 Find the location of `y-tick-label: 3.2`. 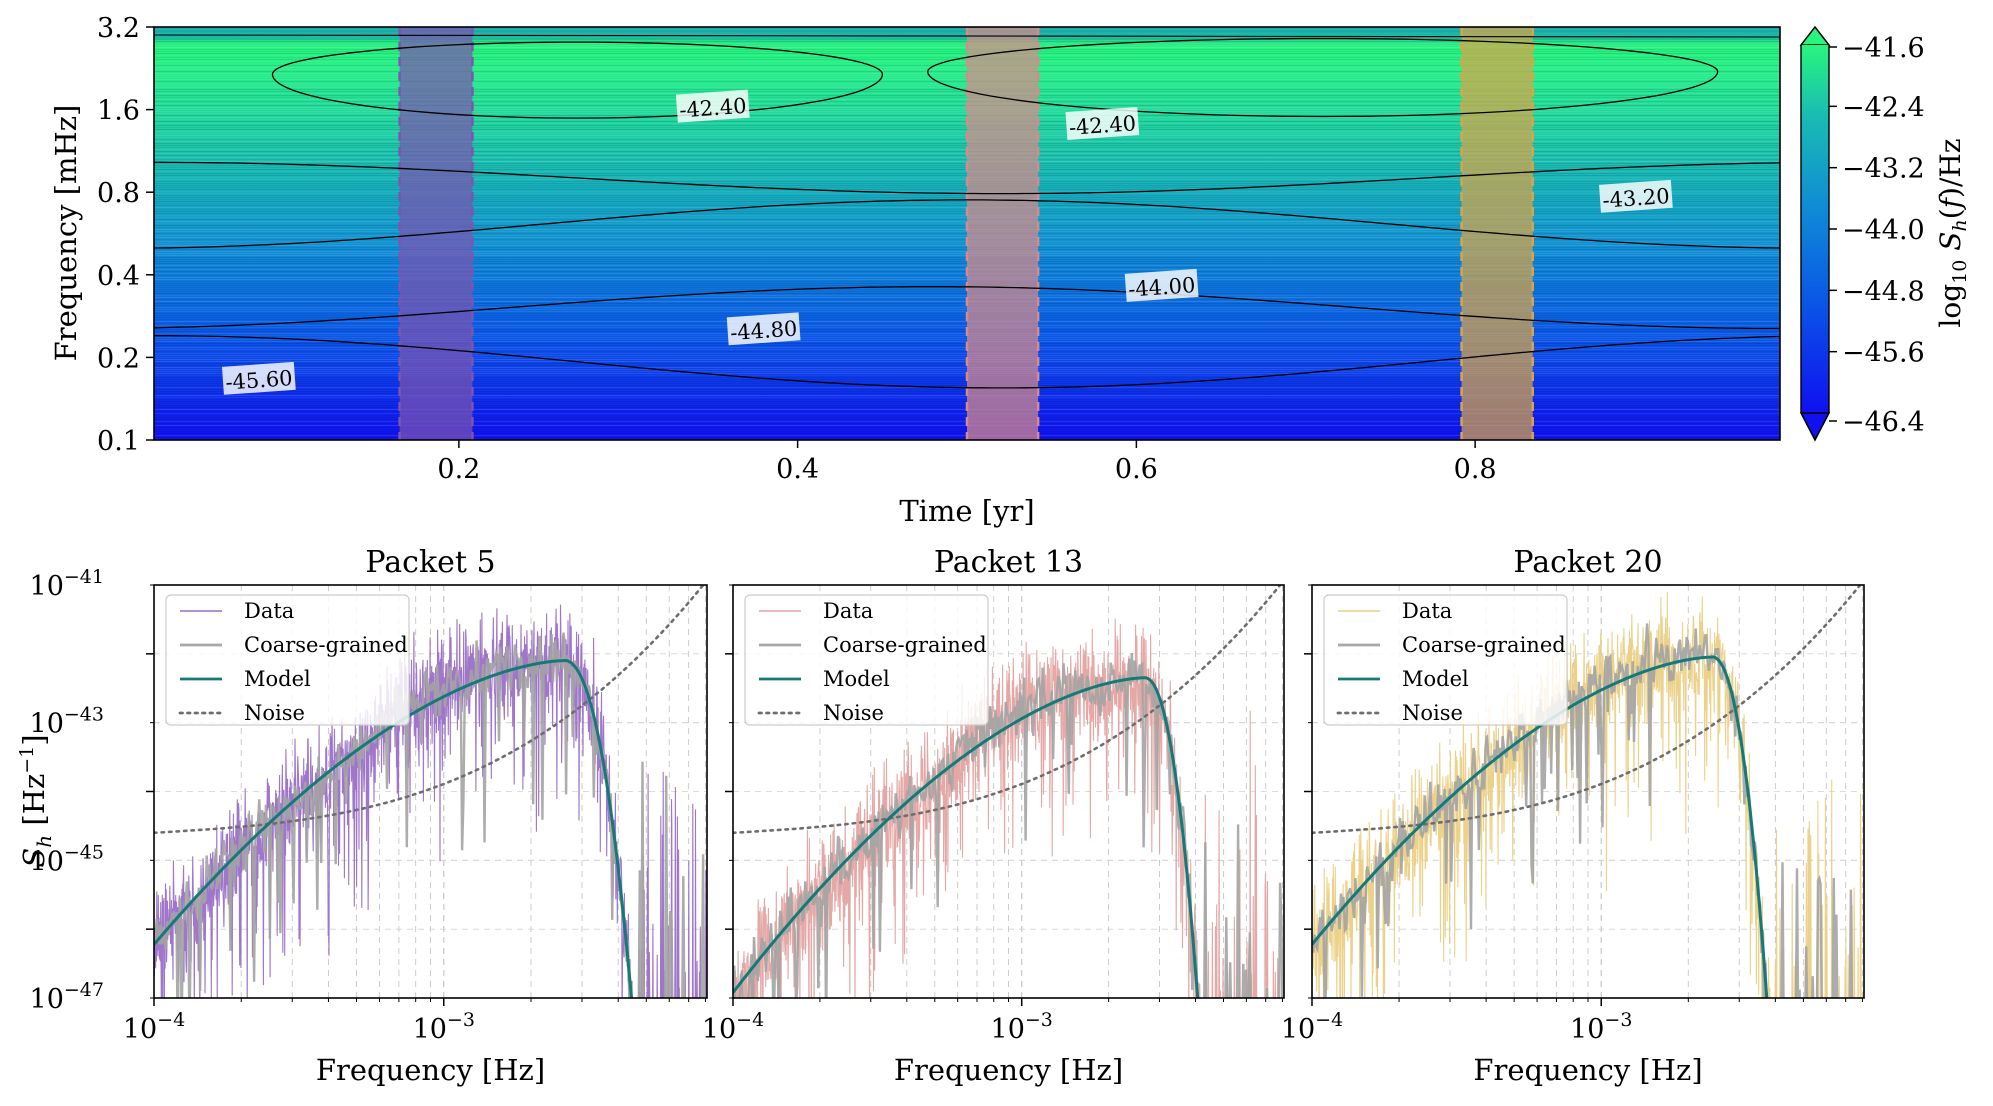

y-tick-label: 3.2 is located at coordinates (118, 28).